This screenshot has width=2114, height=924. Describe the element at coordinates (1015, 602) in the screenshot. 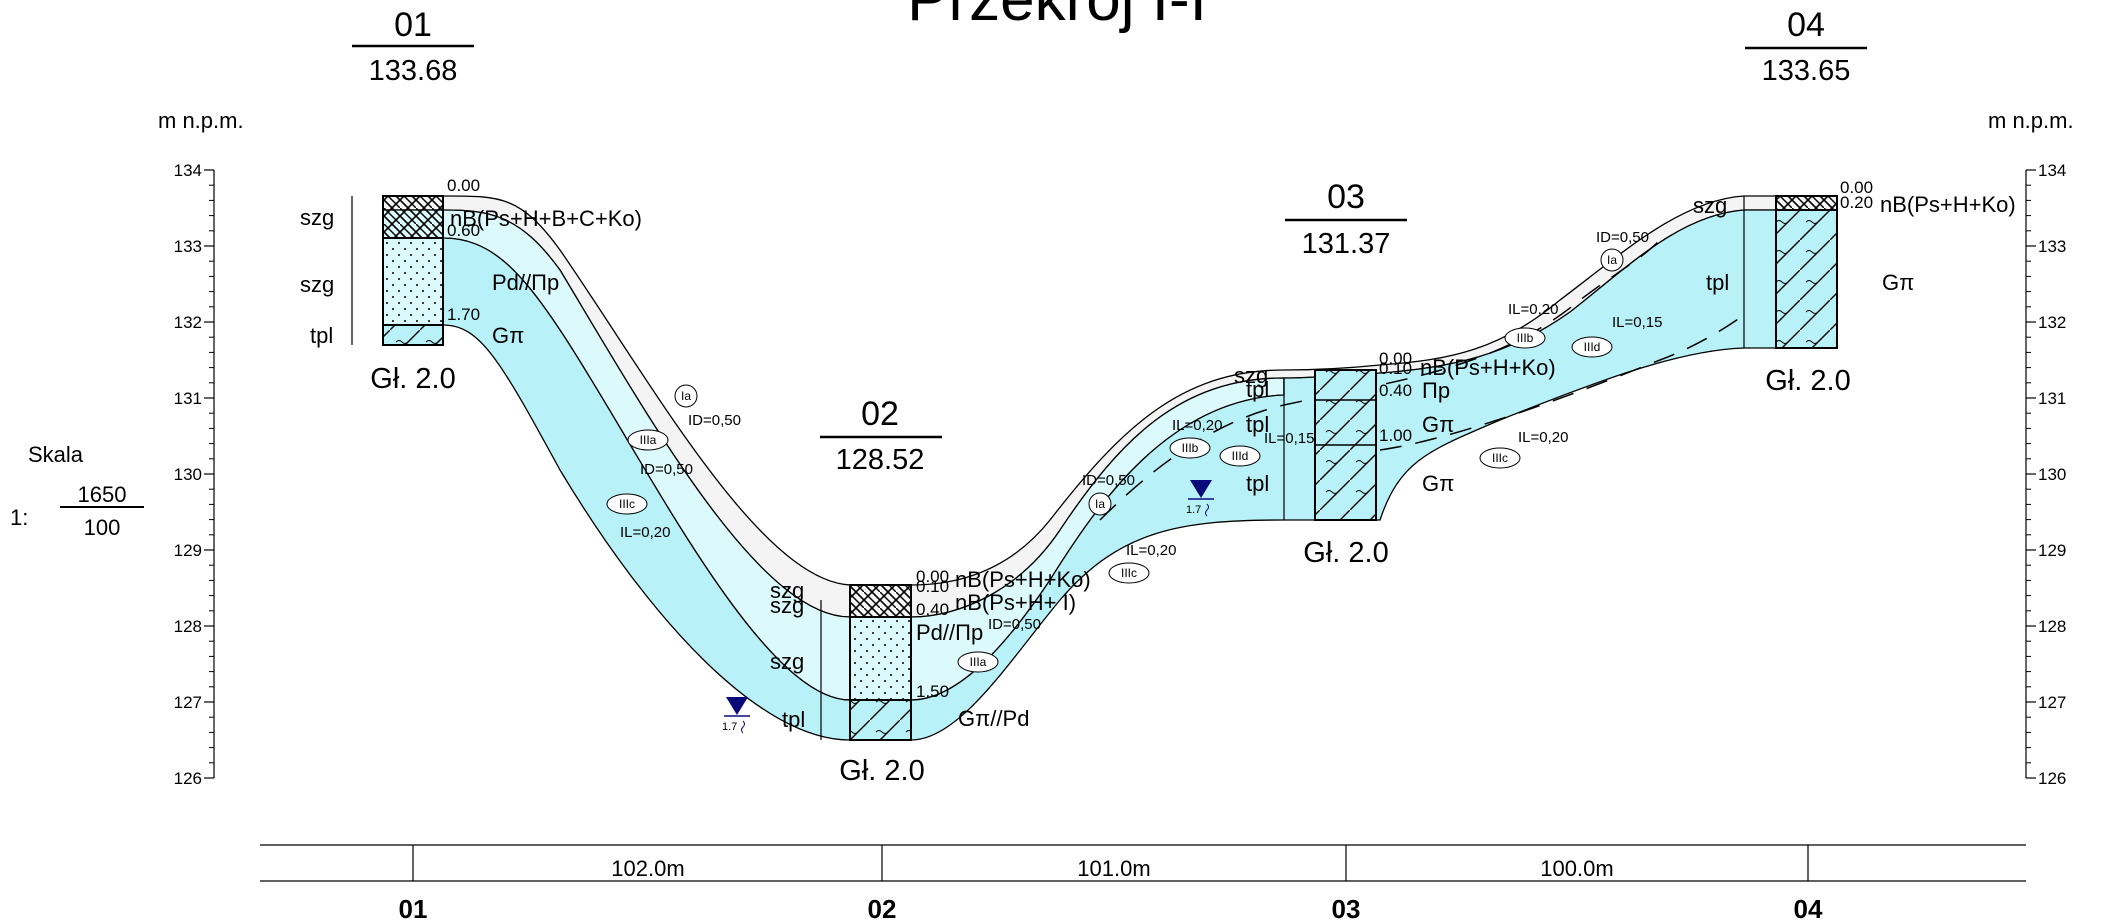

I see `layer-label: nB(Ps+H+ I)` at that location.